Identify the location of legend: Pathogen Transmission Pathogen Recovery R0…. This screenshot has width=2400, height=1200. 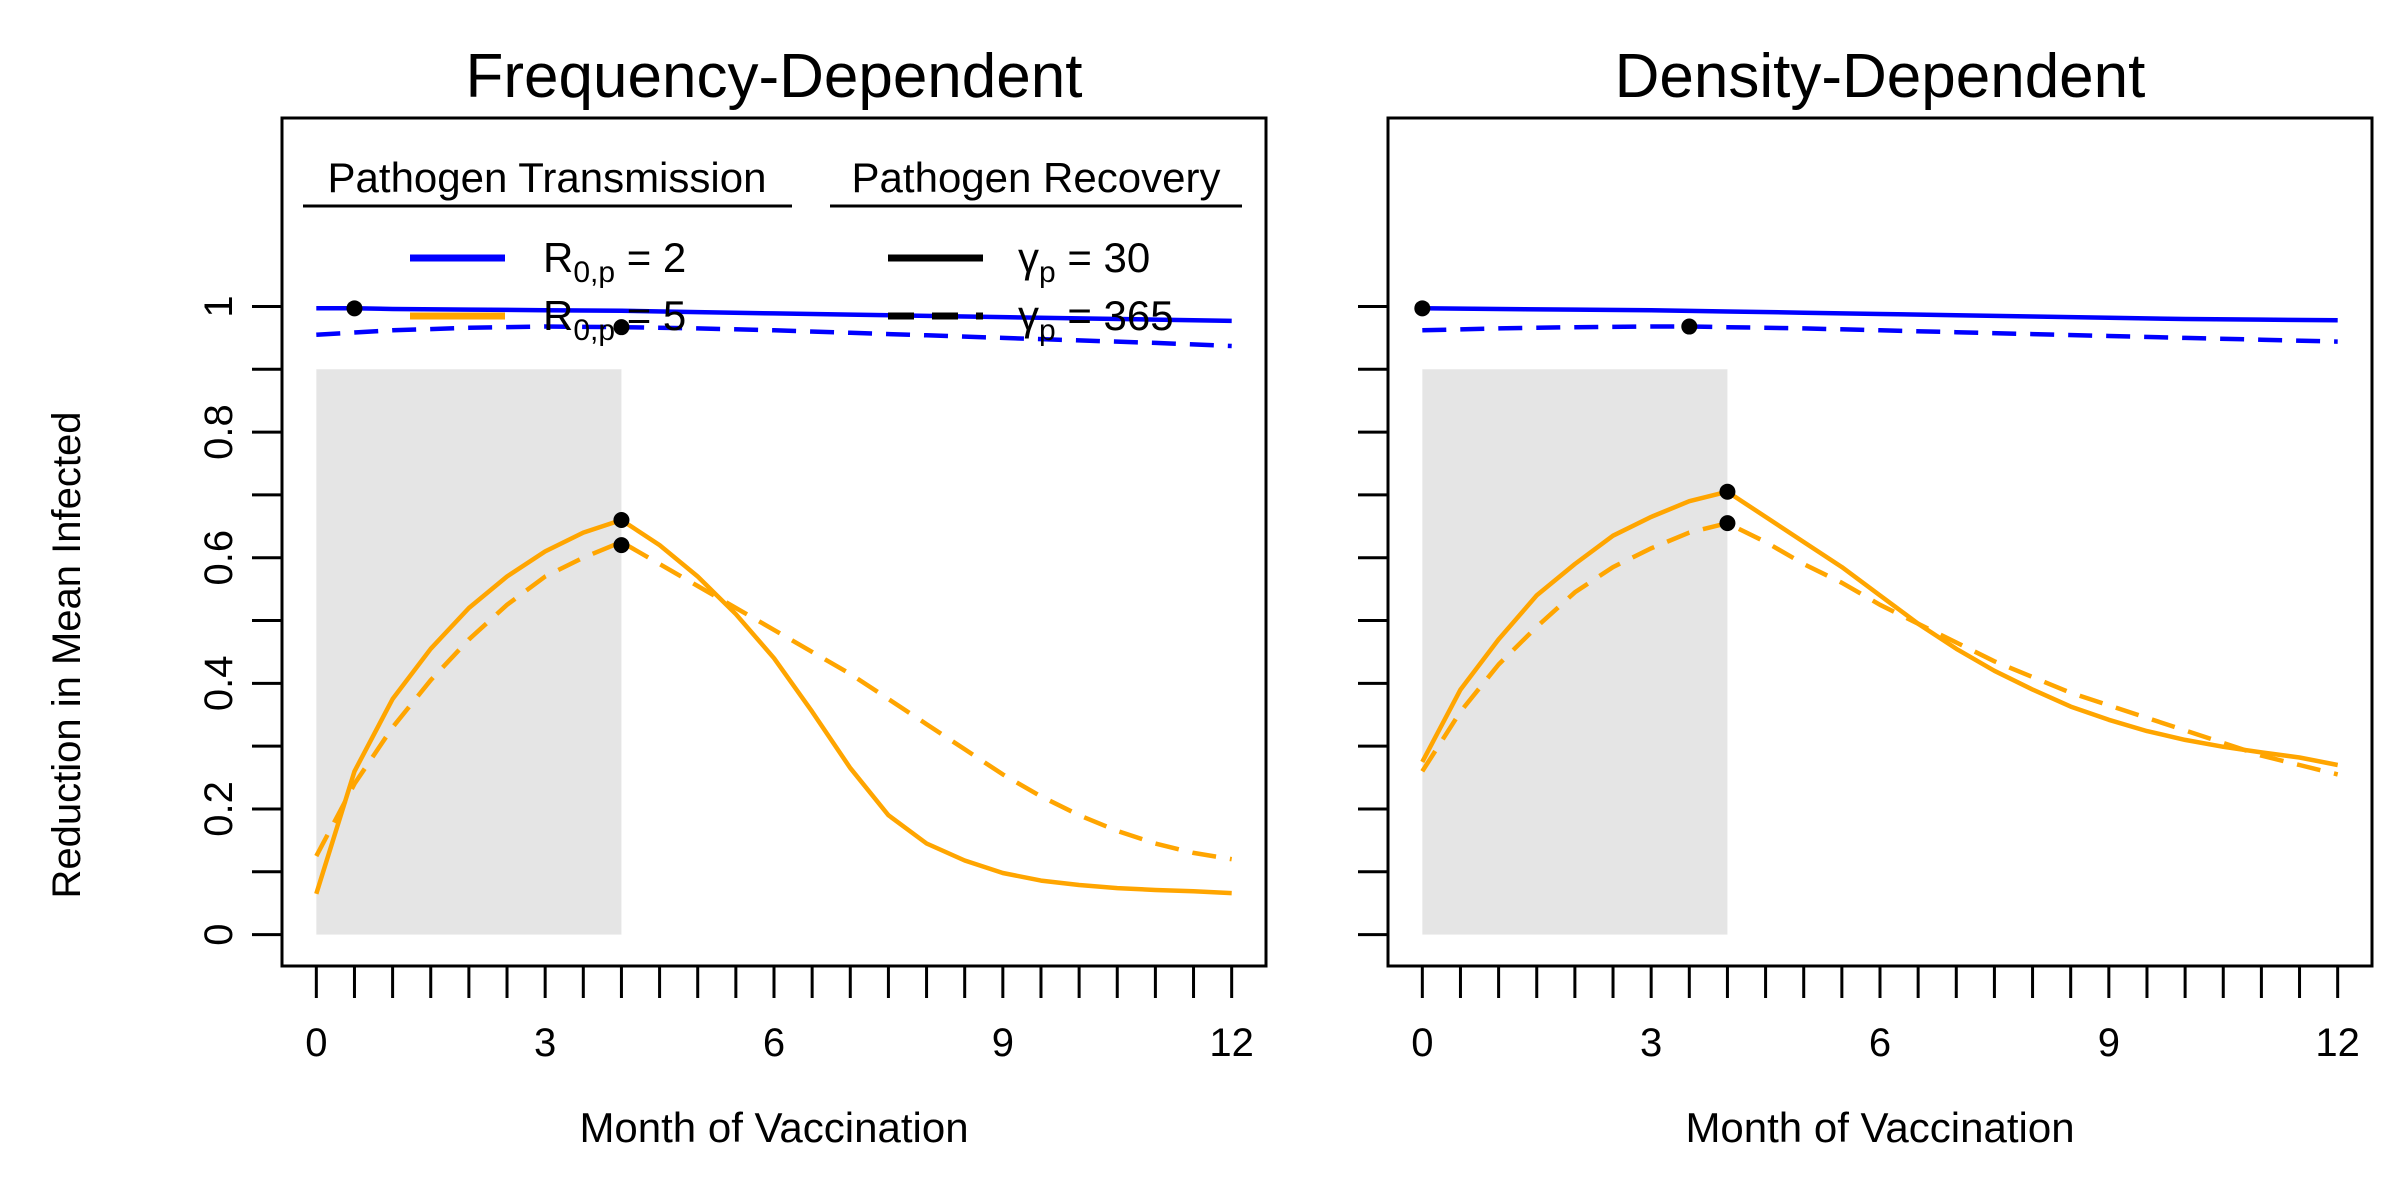
(772, 250).